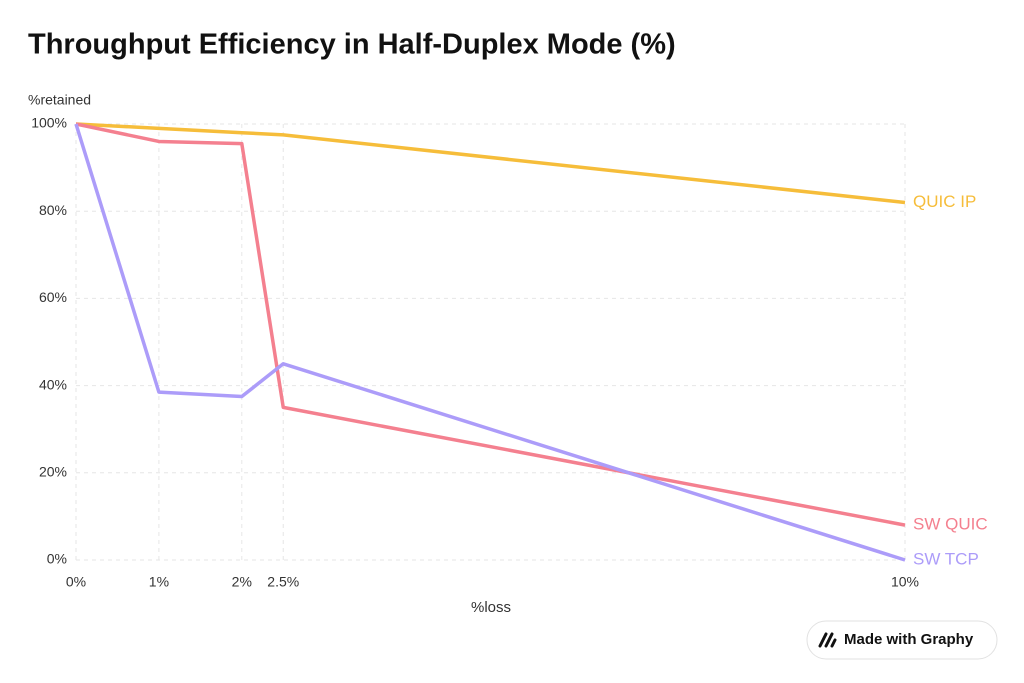  I want to click on y-axis-label: %retained, so click(59, 100).